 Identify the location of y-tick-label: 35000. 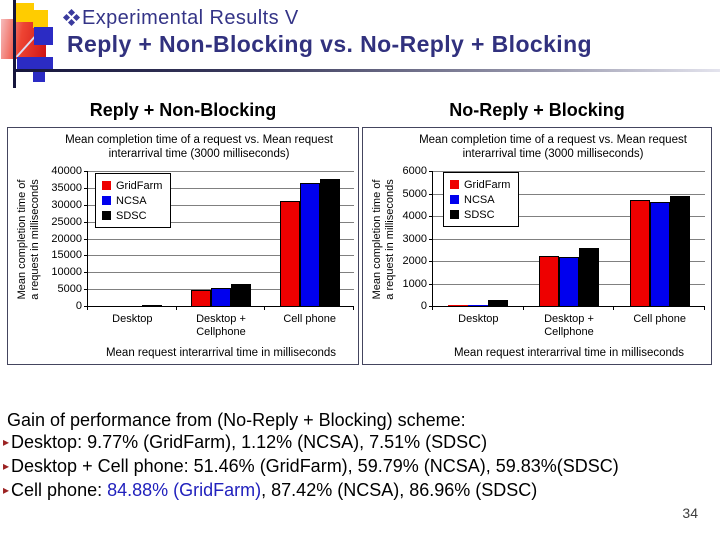
(66, 187).